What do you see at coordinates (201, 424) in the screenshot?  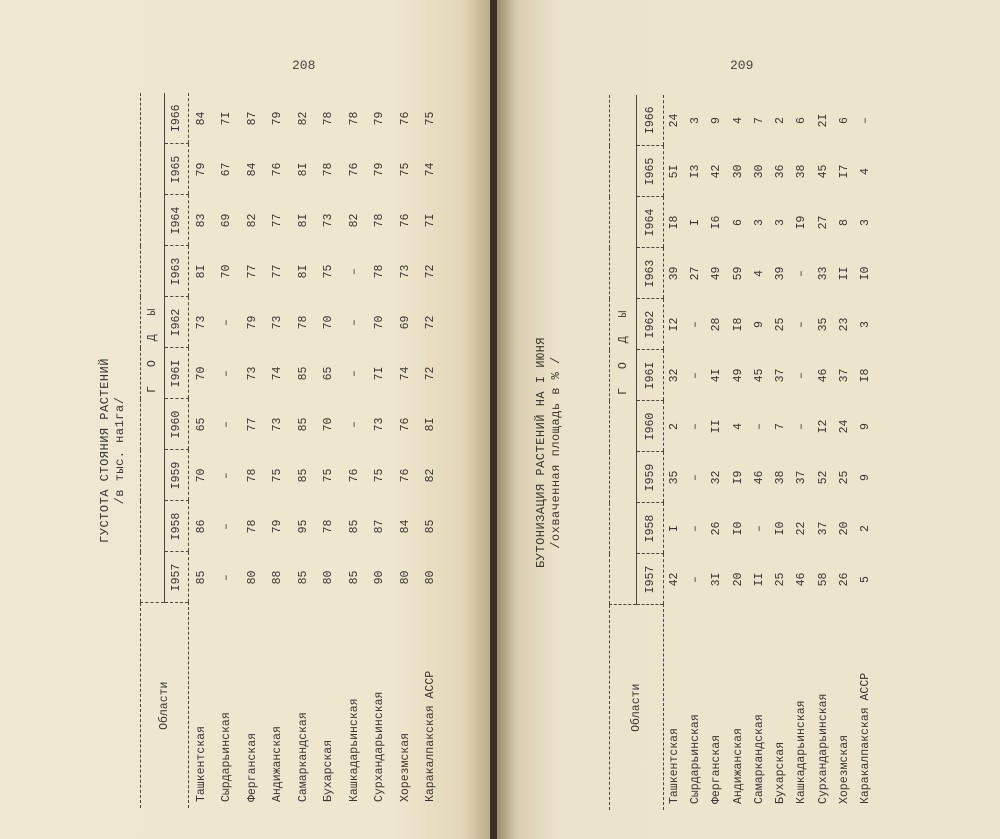 I see `value-cell: 65` at bounding box center [201, 424].